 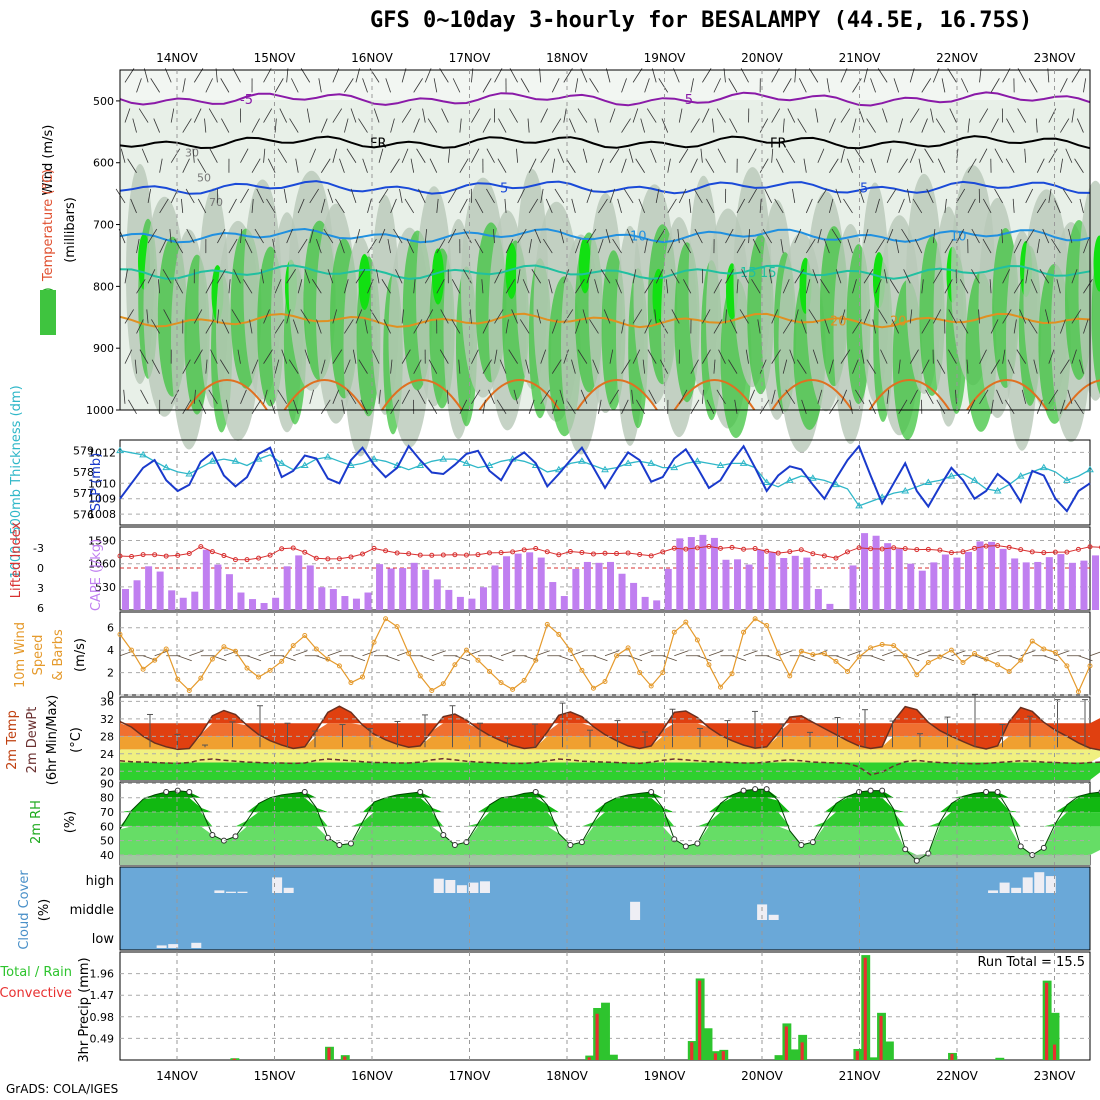 I want to click on date-label-top: 21NOV, so click(x=860, y=58).